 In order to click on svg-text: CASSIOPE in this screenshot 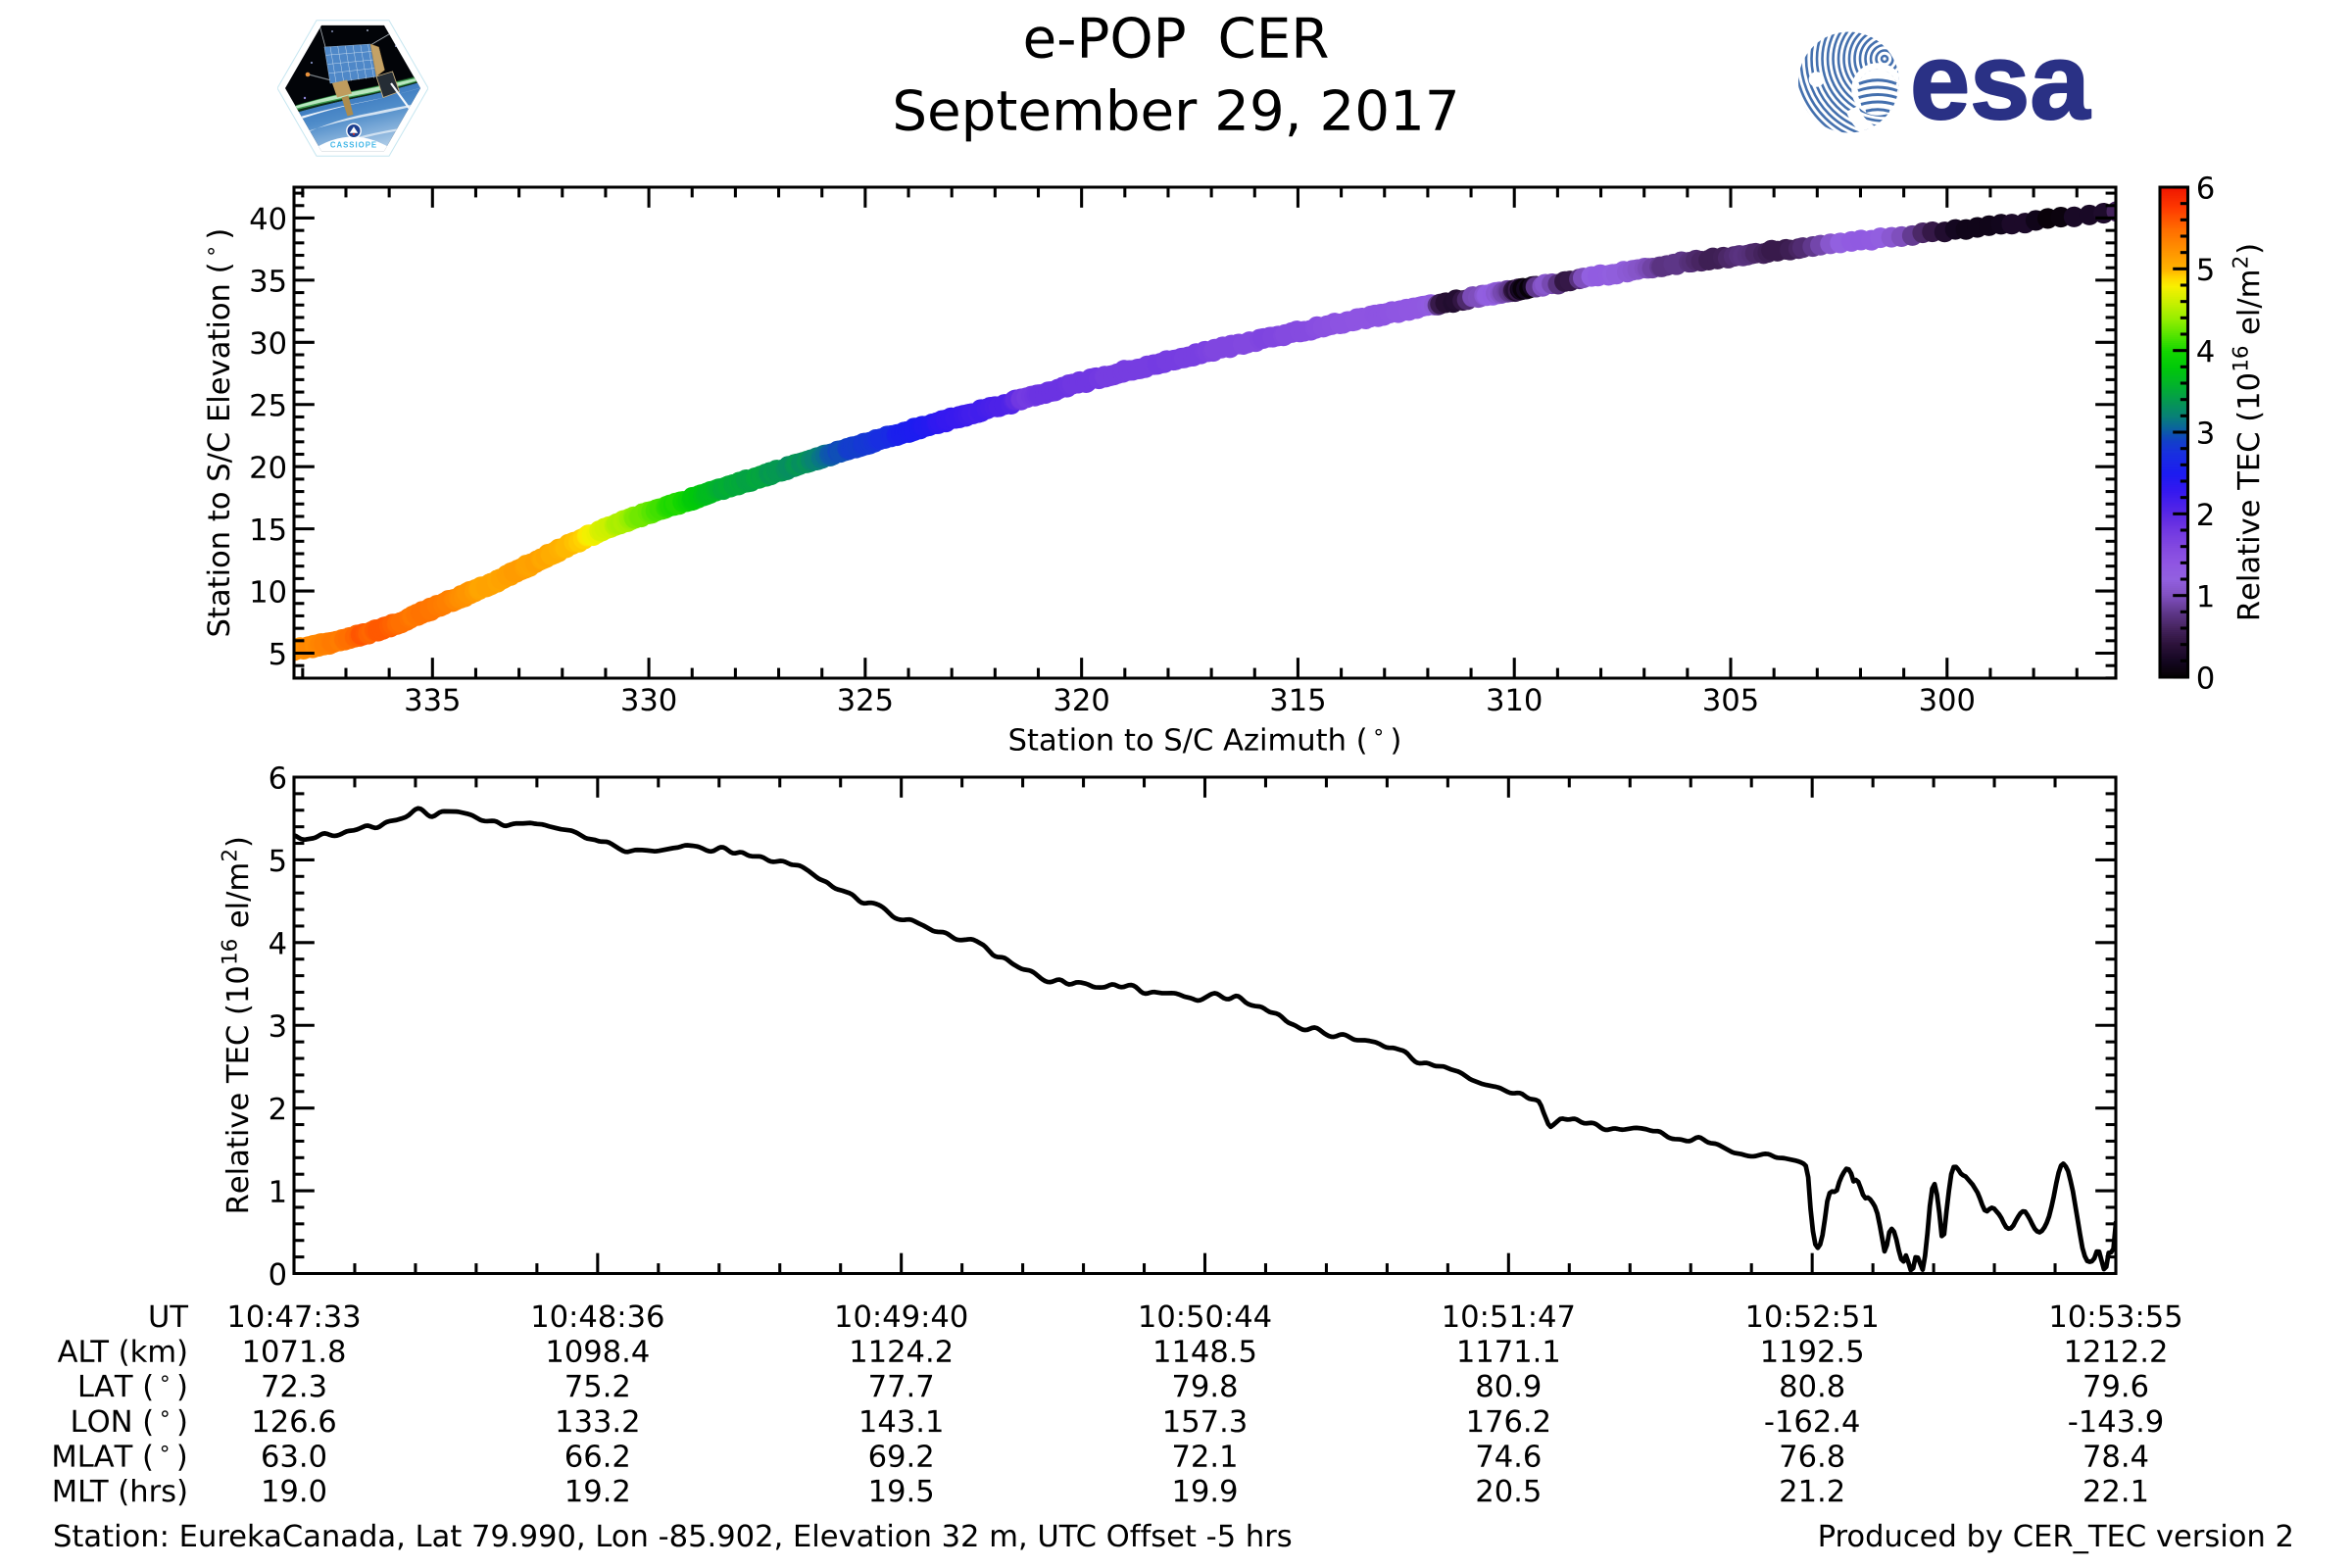, I will do `click(353, 145)`.